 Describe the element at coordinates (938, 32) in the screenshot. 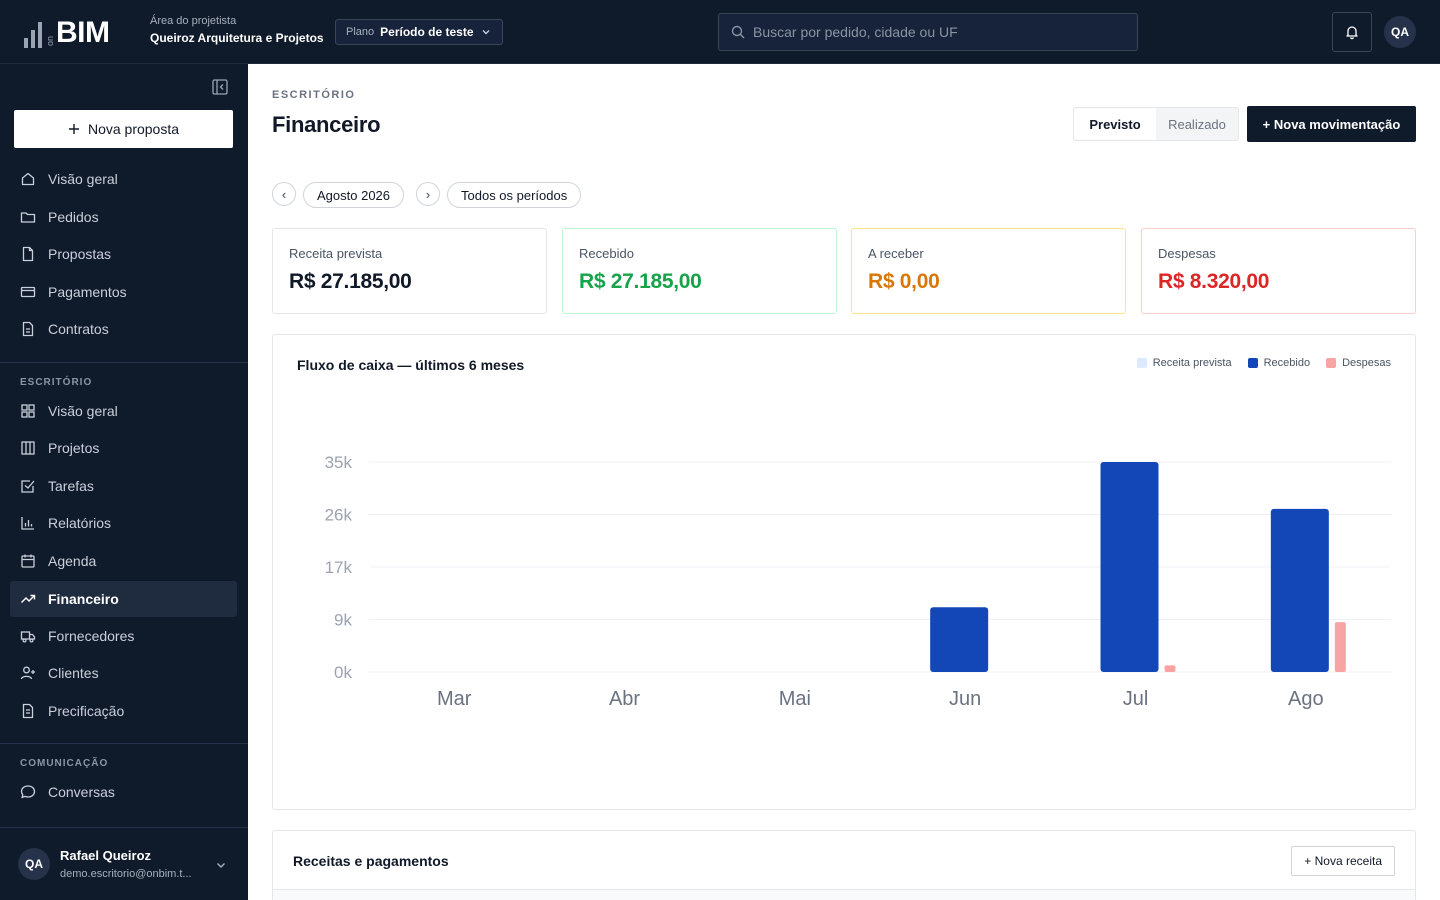

I see `search-input` at that location.